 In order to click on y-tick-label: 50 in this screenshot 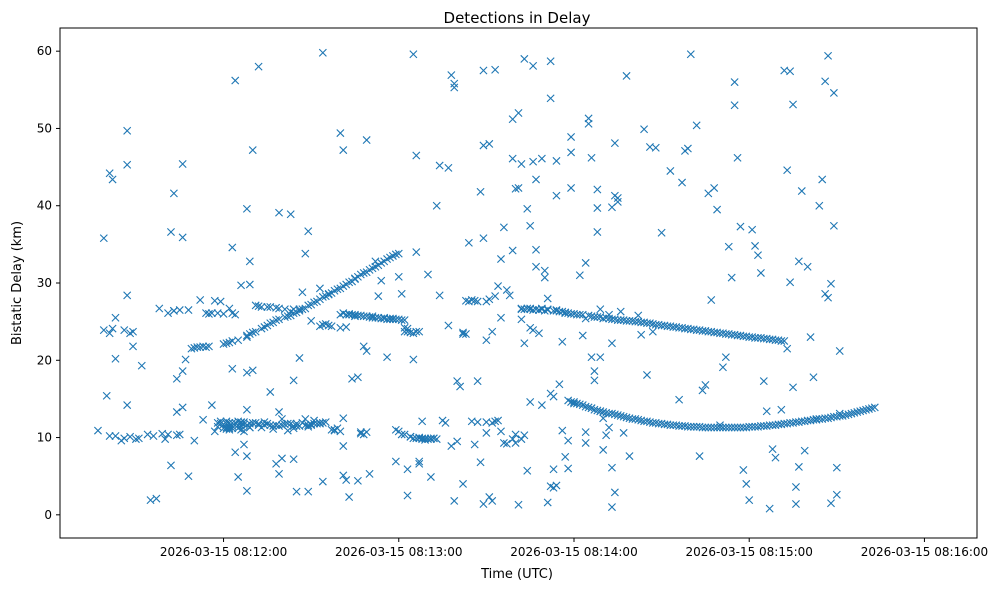, I will do `click(44, 128)`.